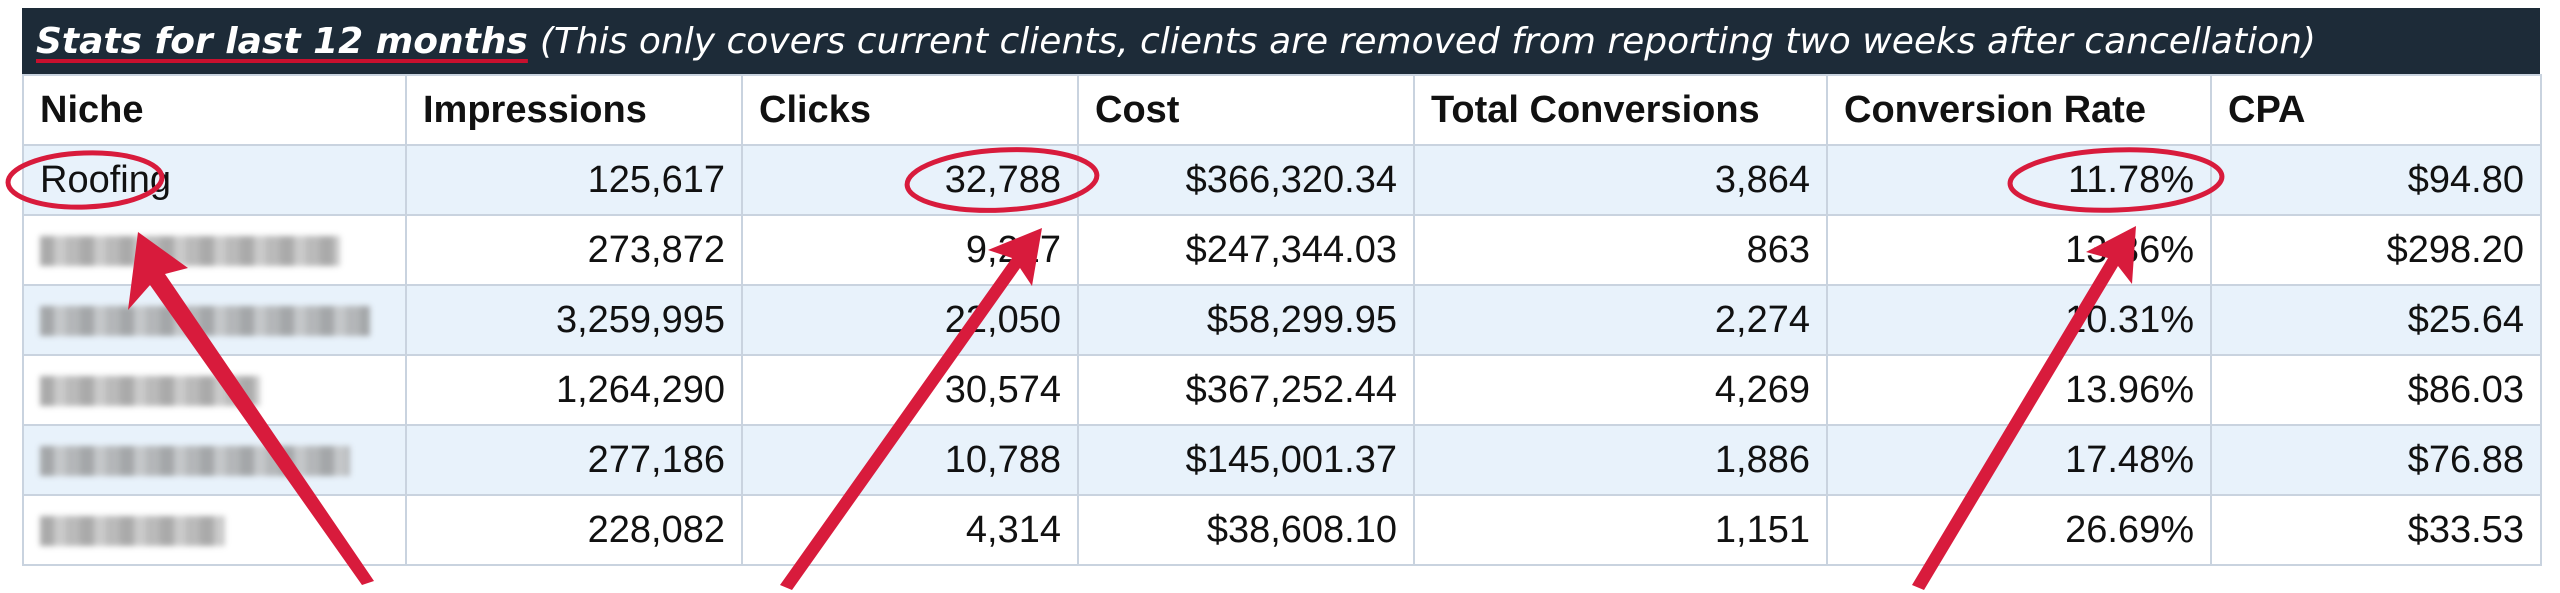 This screenshot has width=2560, height=593. Describe the element at coordinates (910, 460) in the screenshot. I see `clicks-cell: 10,788` at that location.